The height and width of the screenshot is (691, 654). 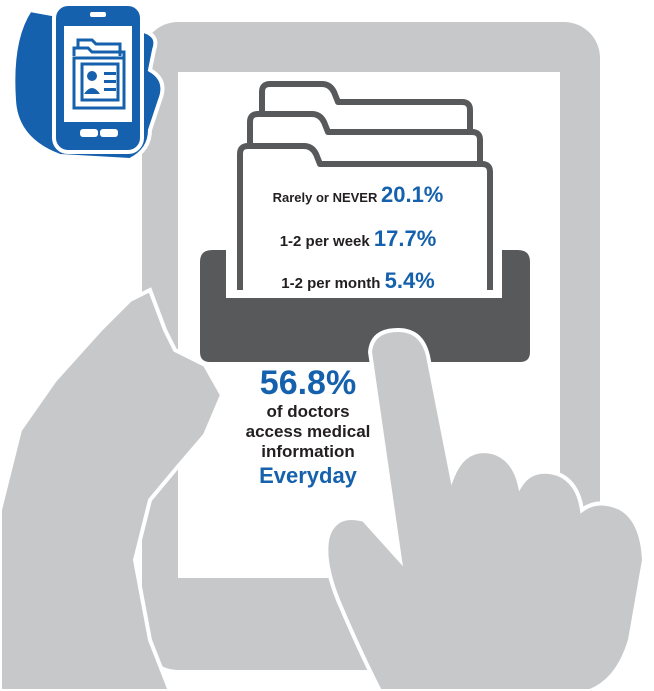 I want to click on headline-line-1: of doctors, so click(x=308, y=412).